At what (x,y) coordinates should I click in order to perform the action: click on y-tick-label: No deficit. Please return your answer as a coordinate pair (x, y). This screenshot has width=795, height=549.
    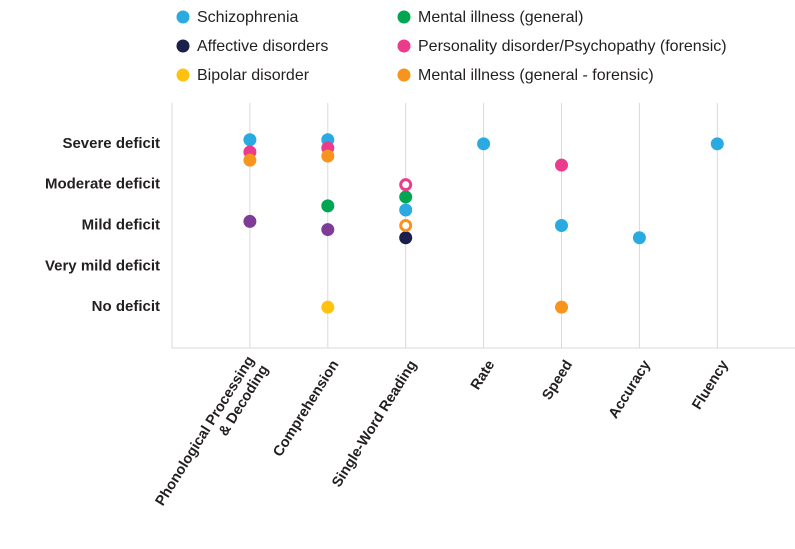
    Looking at the image, I should click on (126, 306).